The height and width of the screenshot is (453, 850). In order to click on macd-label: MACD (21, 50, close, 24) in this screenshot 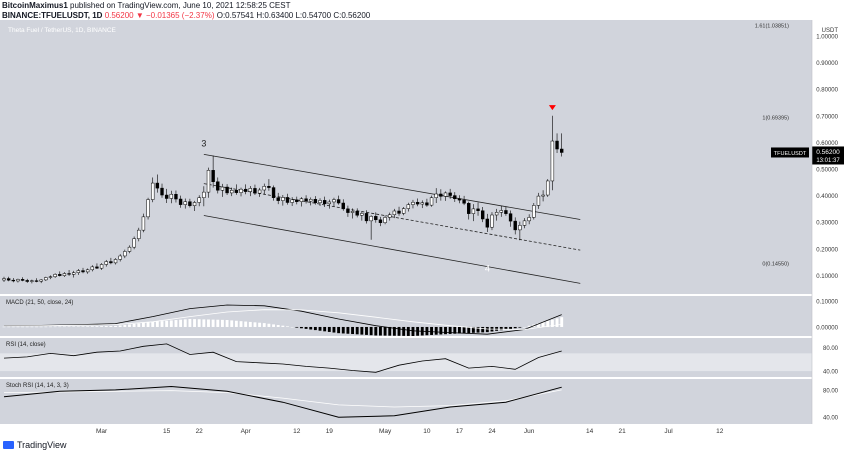, I will do `click(39, 303)`.